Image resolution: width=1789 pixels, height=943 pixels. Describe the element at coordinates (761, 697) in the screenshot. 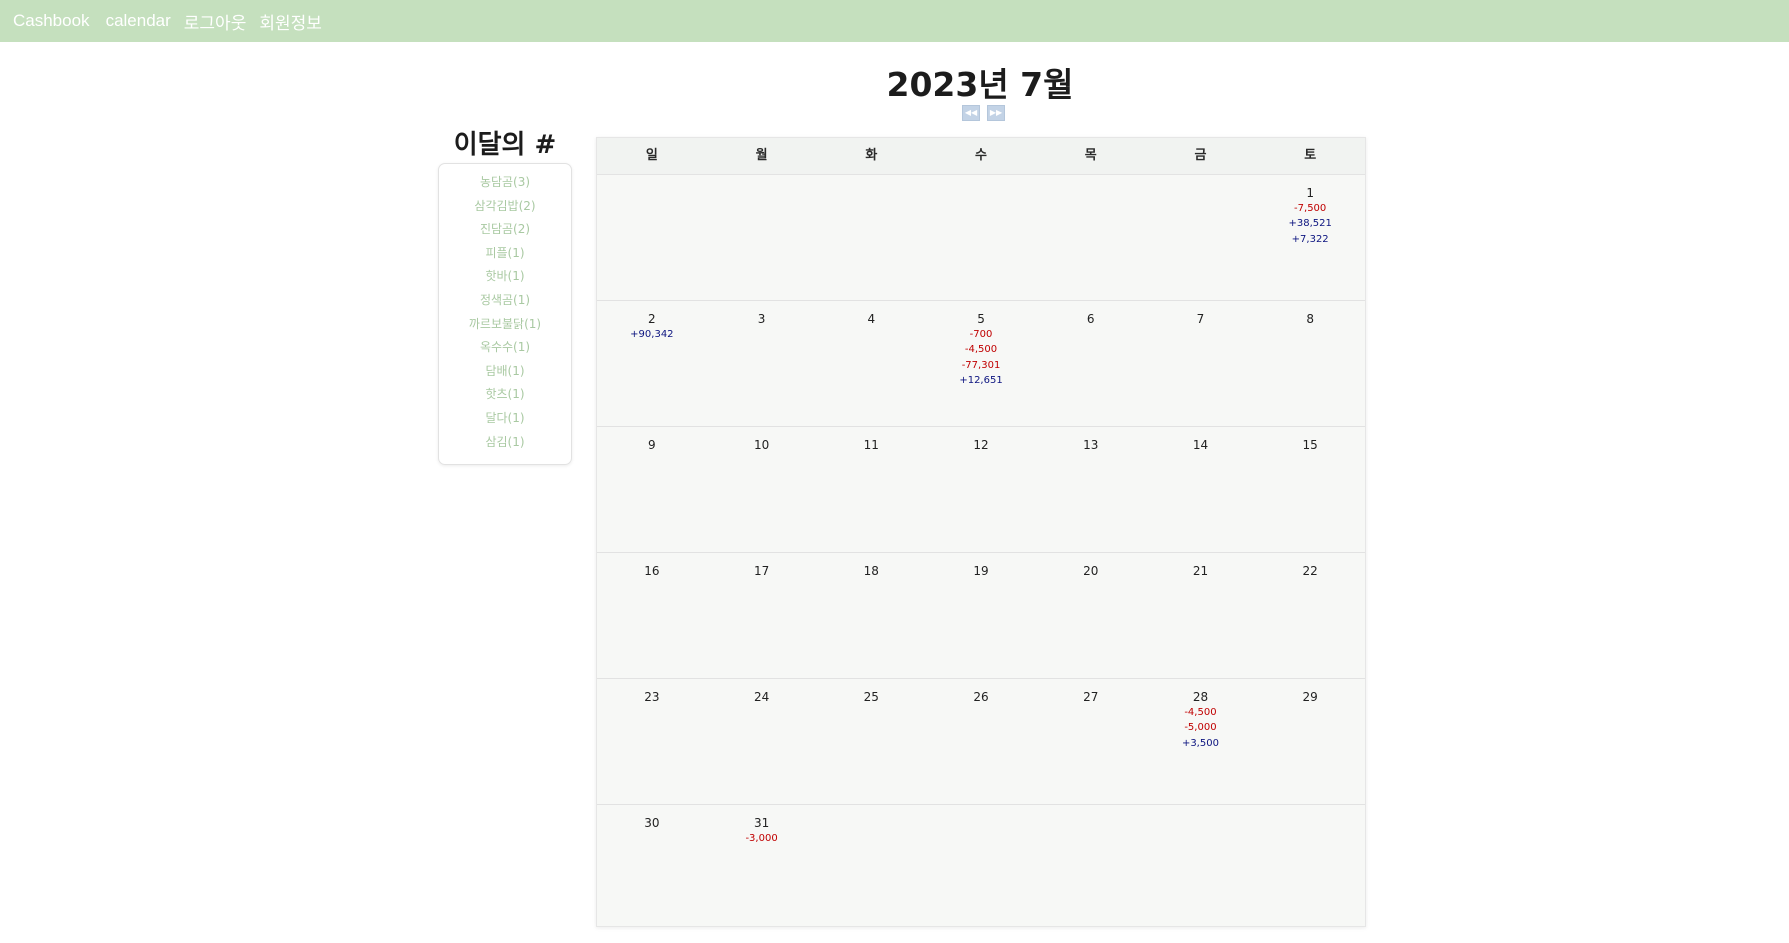

I see `day-number: 24` at that location.